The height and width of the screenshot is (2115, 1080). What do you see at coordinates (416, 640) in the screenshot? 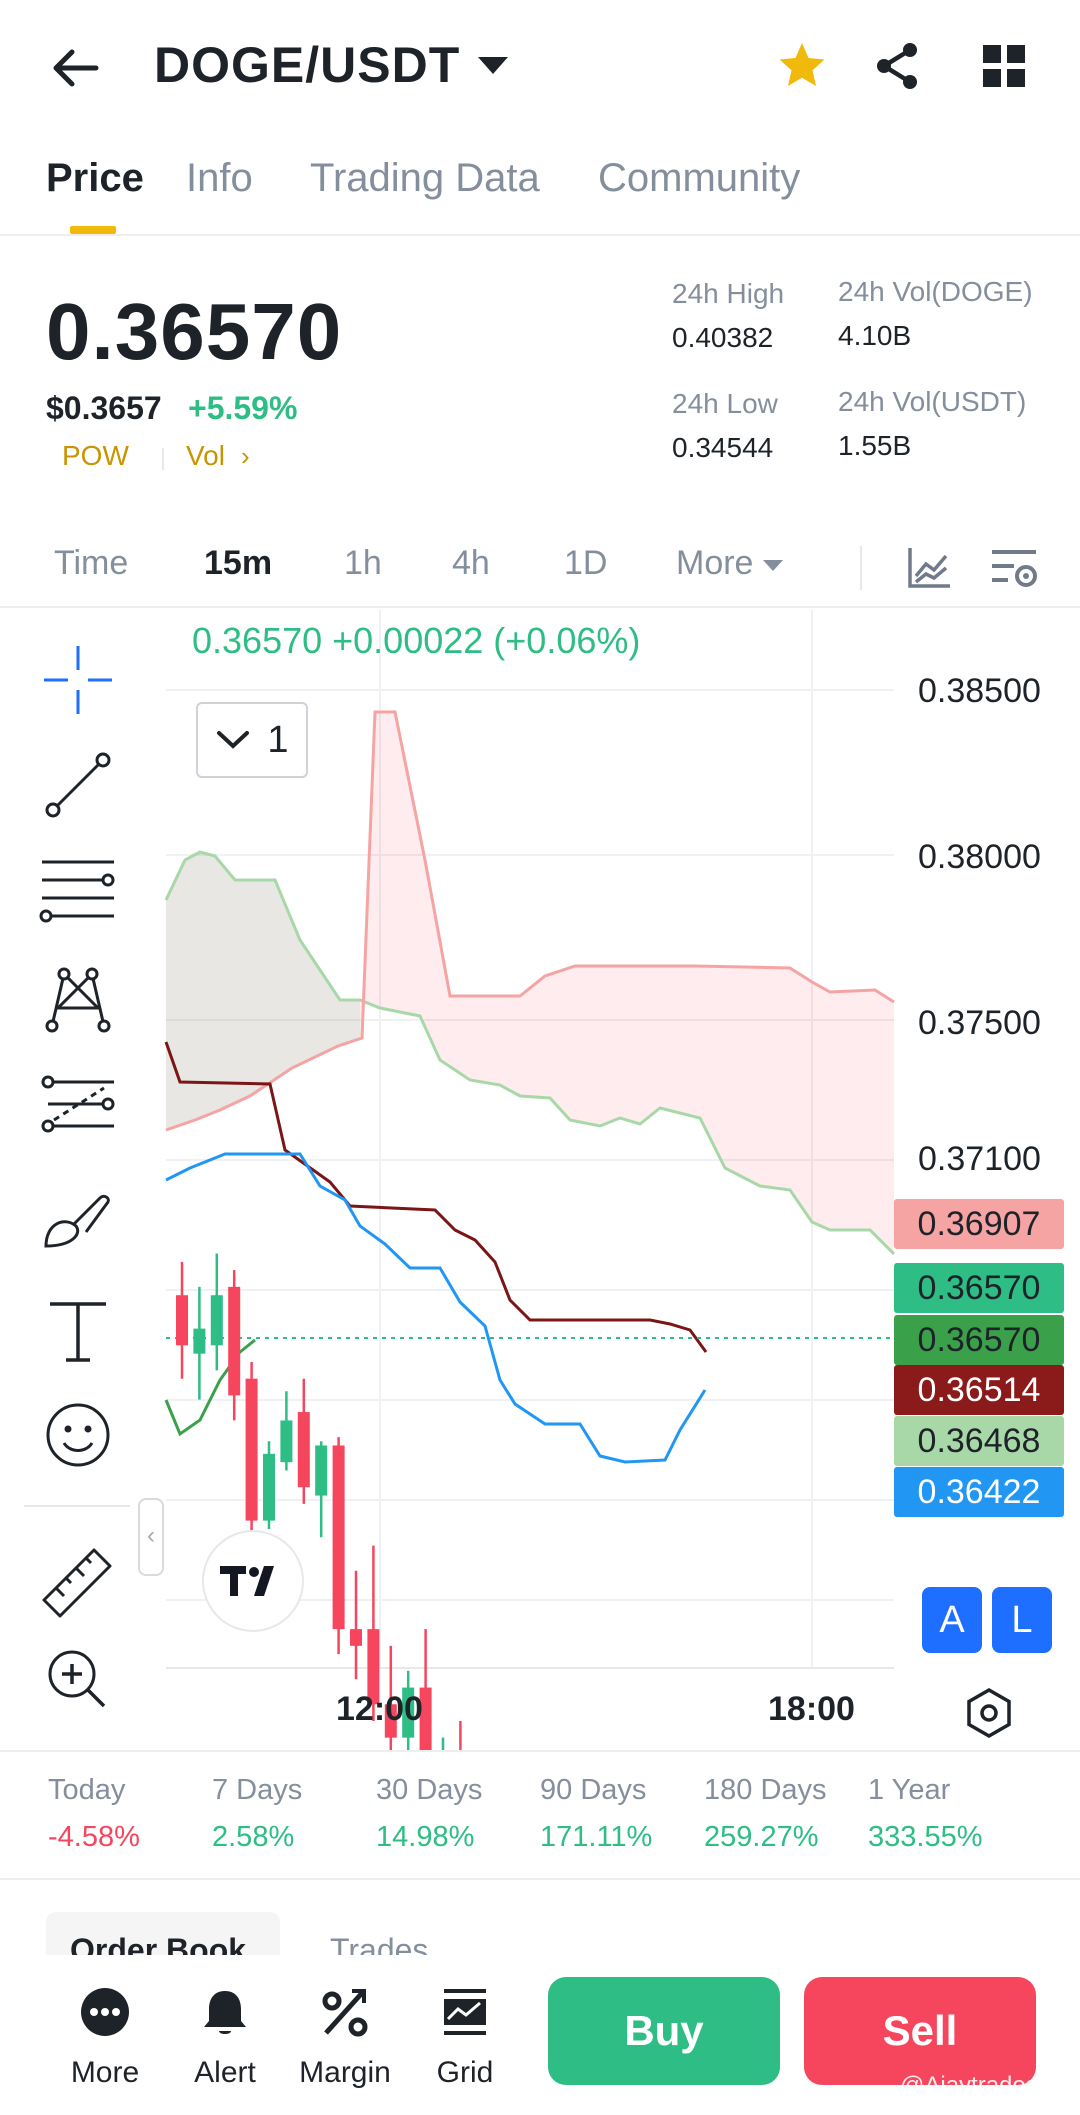
I see `chart-price-info: 0.36570 +0.00022 (+0.06%)` at bounding box center [416, 640].